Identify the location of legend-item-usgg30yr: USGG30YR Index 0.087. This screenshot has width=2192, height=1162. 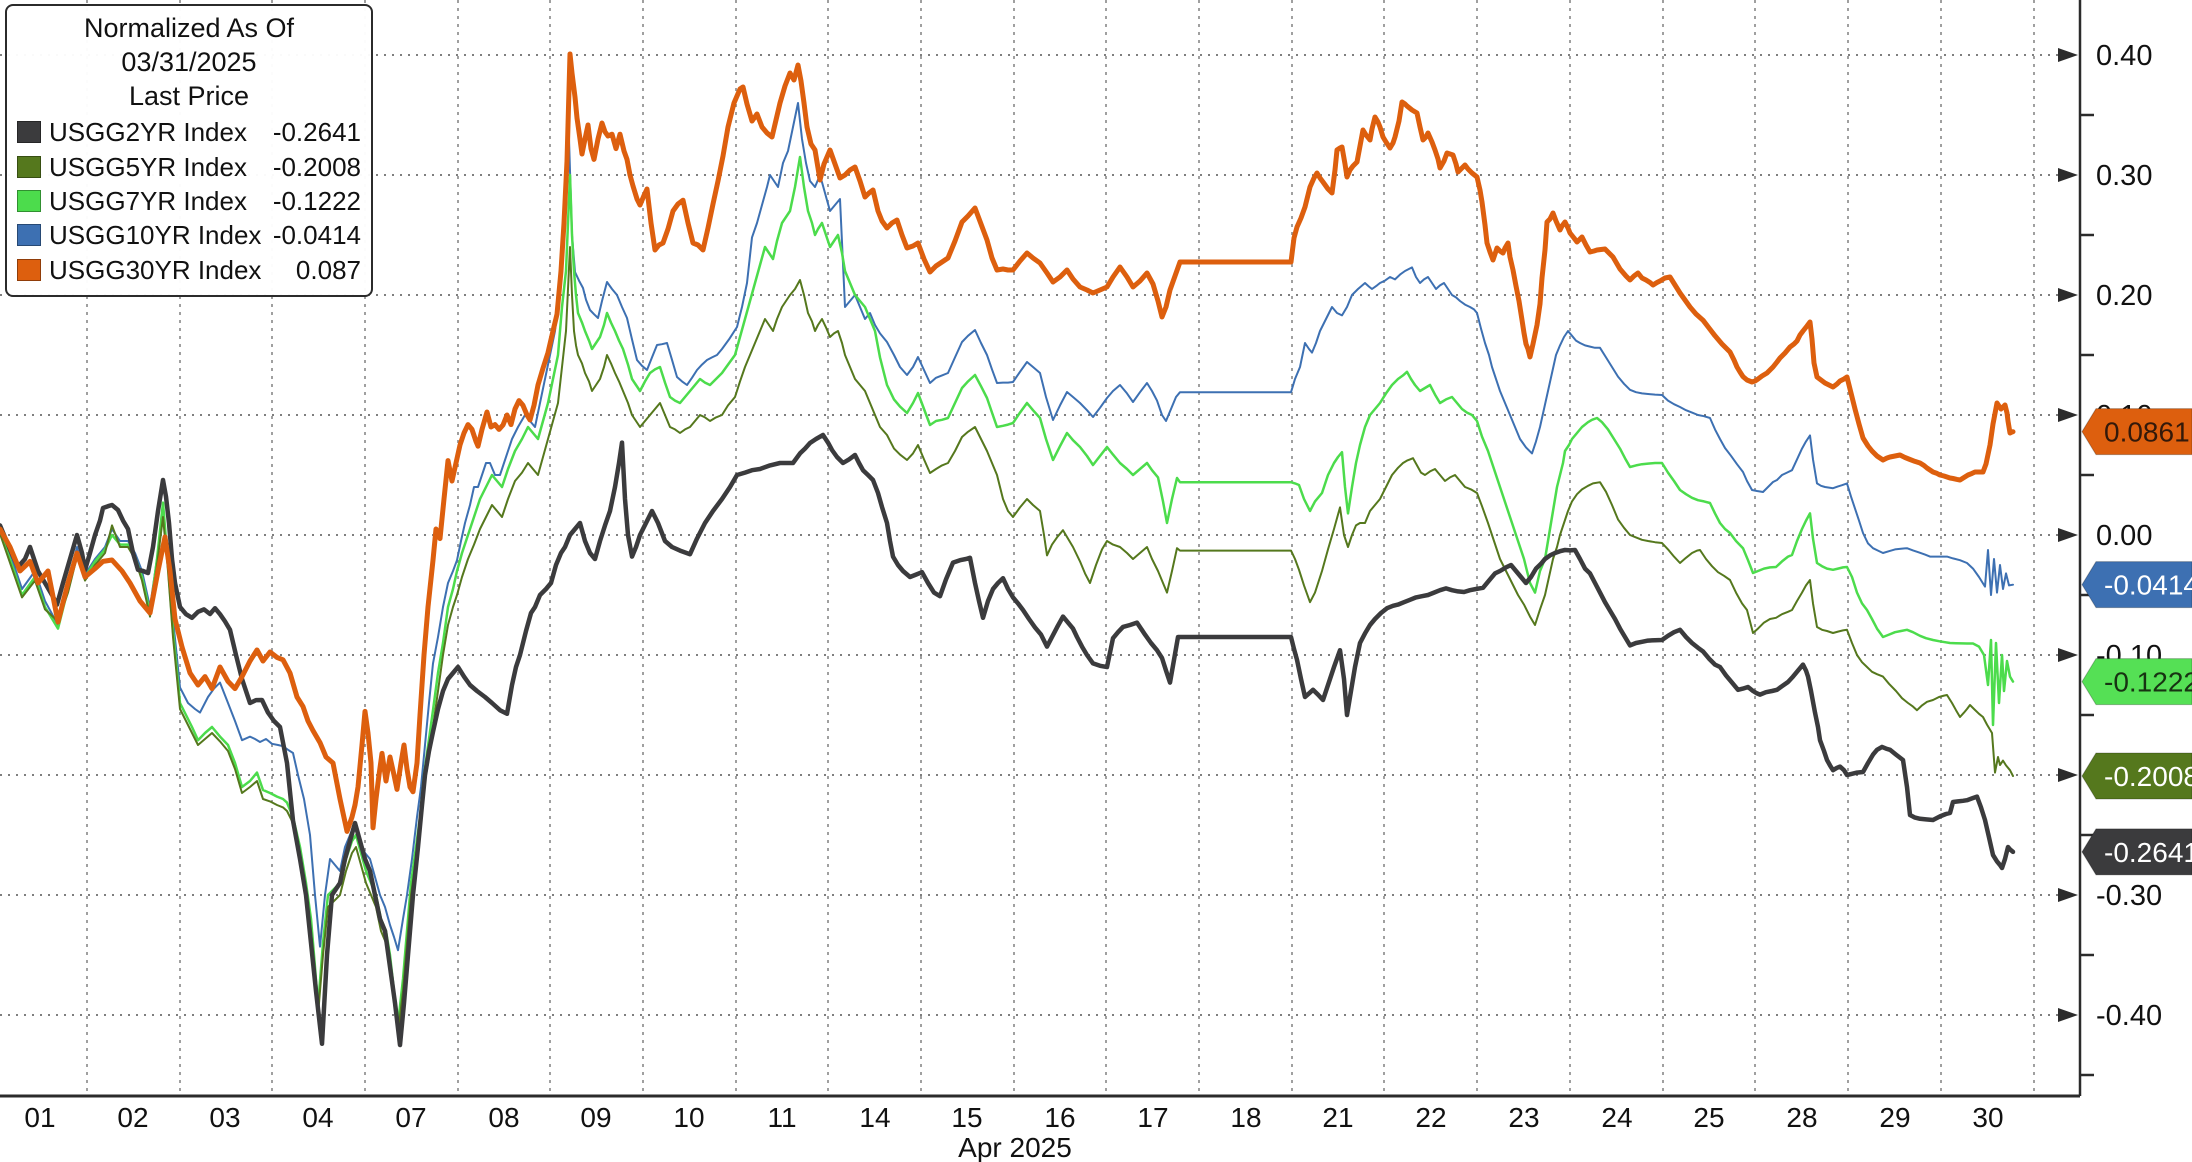
(189, 270).